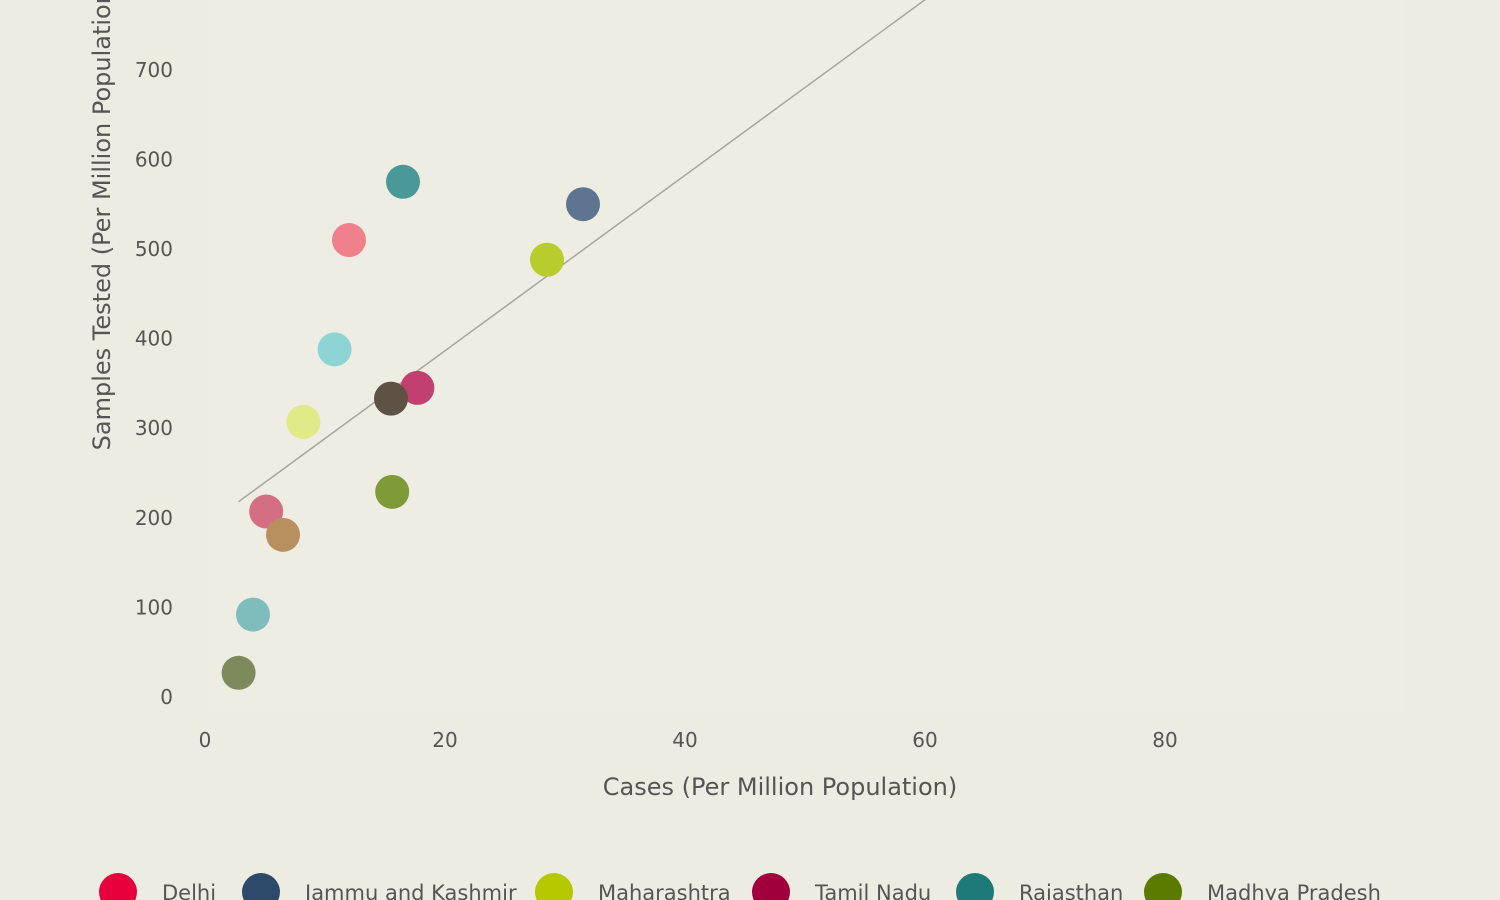 The image size is (1500, 900). Describe the element at coordinates (154, 607) in the screenshot. I see `y-tick-label: 100` at that location.